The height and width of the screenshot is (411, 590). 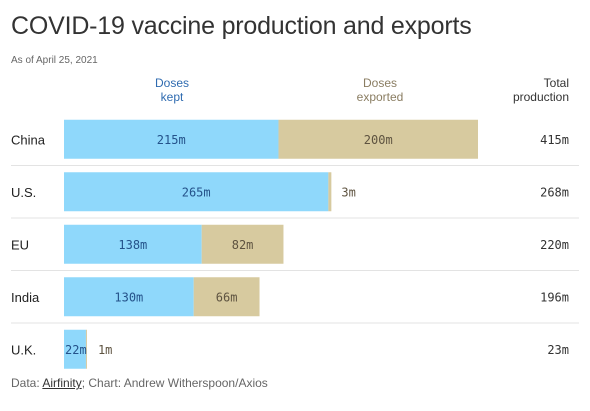 What do you see at coordinates (26, 383) in the screenshot?
I see `source-prefix: Data:` at bounding box center [26, 383].